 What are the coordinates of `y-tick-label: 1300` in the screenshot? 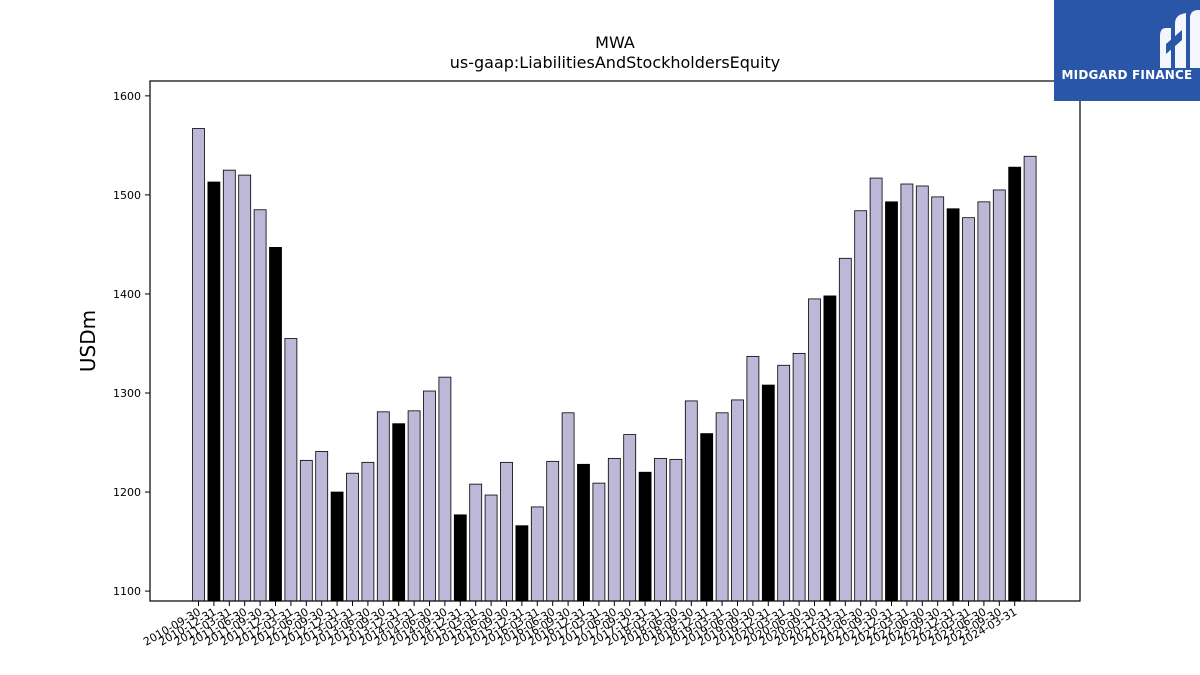 It's located at (127, 393).